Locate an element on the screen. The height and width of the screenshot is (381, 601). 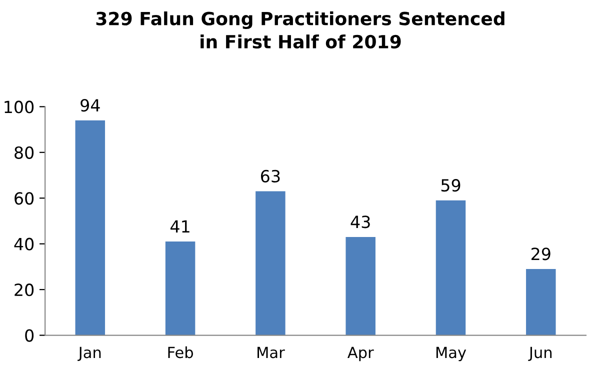
x-tick-label: Mar is located at coordinates (271, 352).